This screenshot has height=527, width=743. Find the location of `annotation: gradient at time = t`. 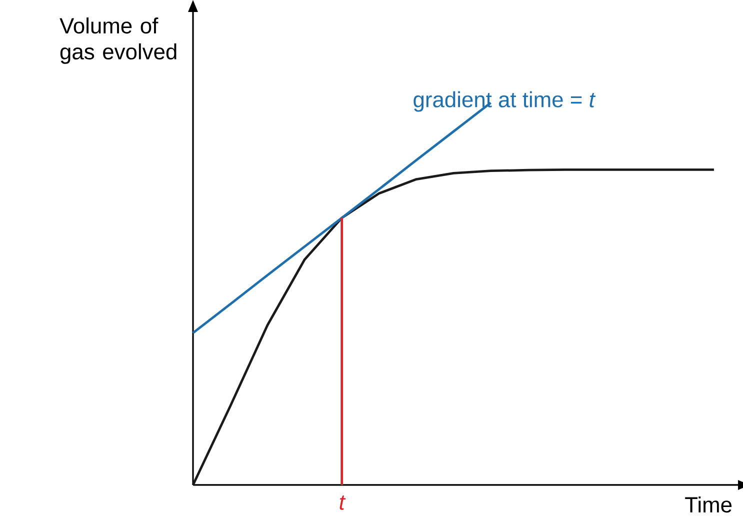

annotation: gradient at time = t is located at coordinates (505, 101).